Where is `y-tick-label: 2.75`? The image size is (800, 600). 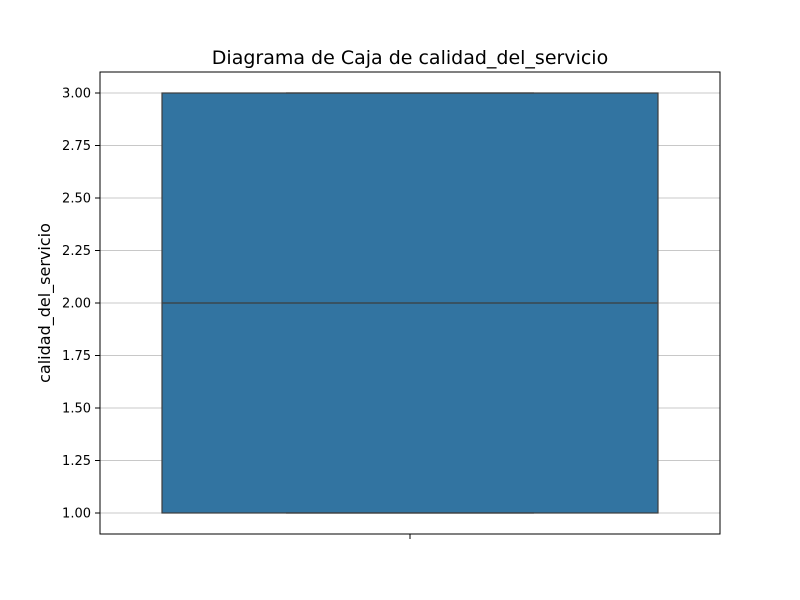
y-tick-label: 2.75 is located at coordinates (76, 146).